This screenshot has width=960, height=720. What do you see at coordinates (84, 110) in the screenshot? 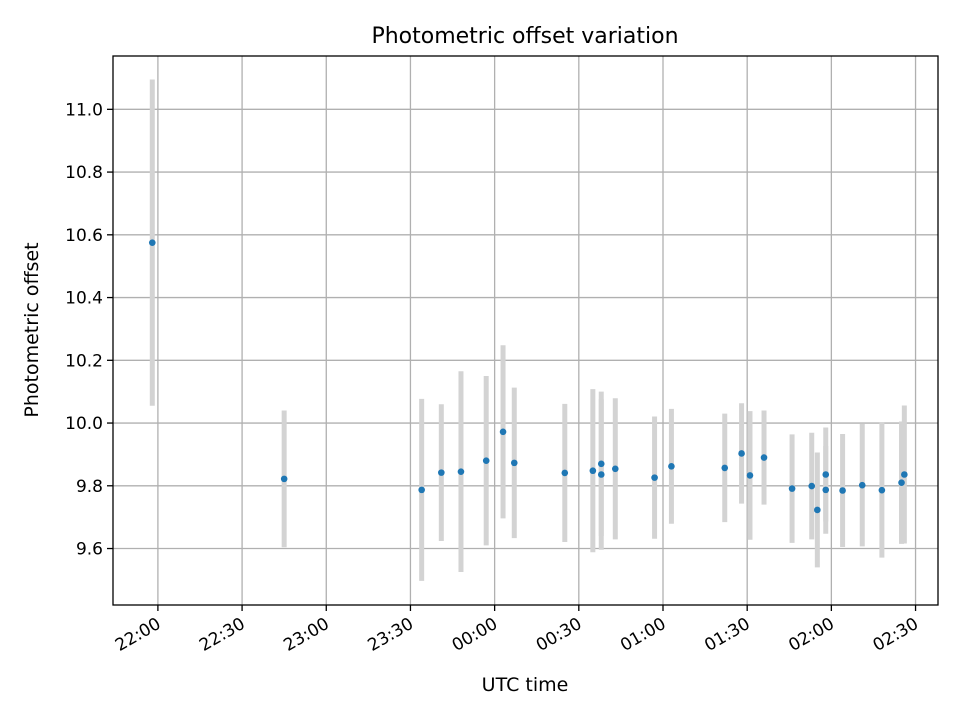
I see `y-tick-label: 11.0` at bounding box center [84, 110].